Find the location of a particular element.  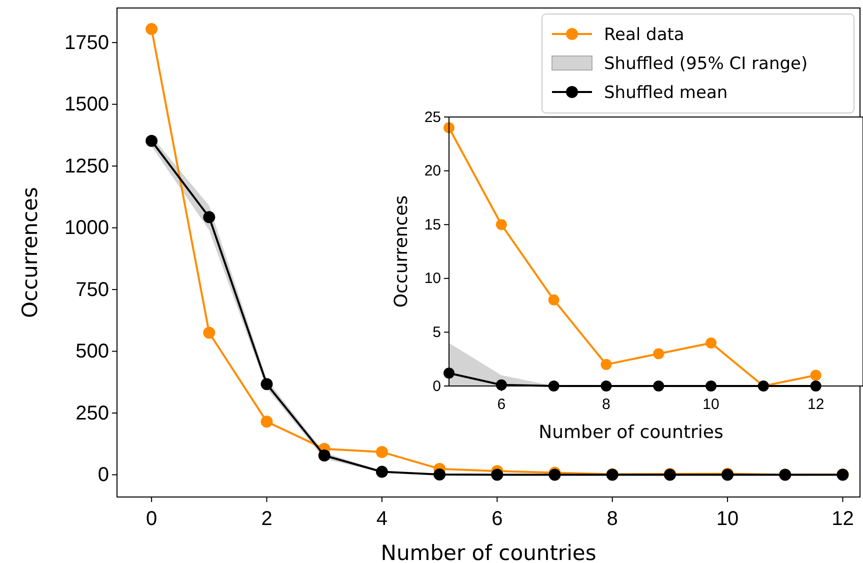

y-tick-label: 500 is located at coordinates (92, 351).